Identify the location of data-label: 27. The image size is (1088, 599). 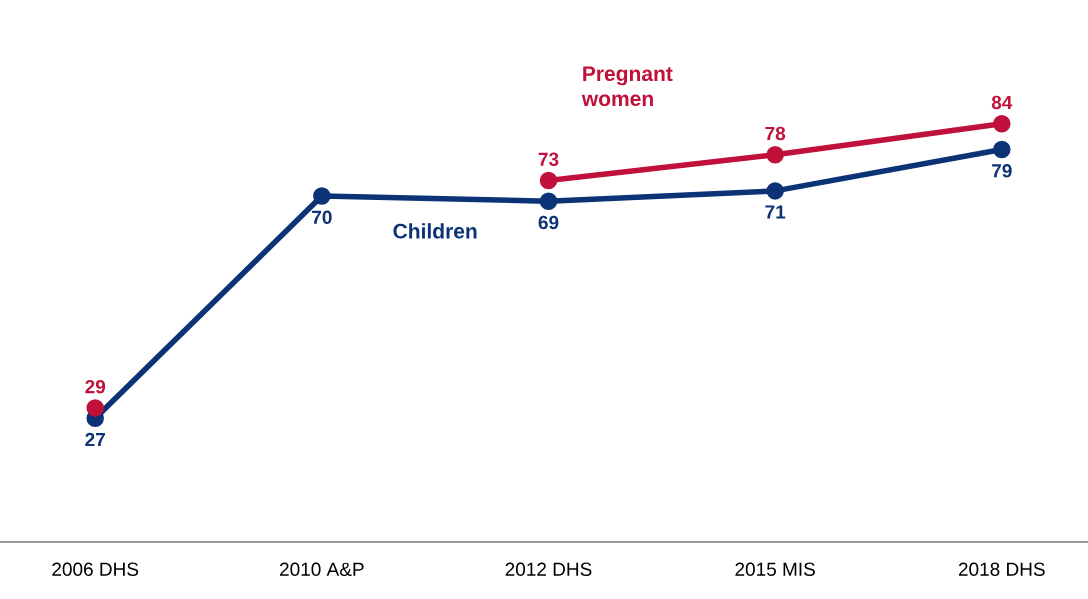
(95, 439).